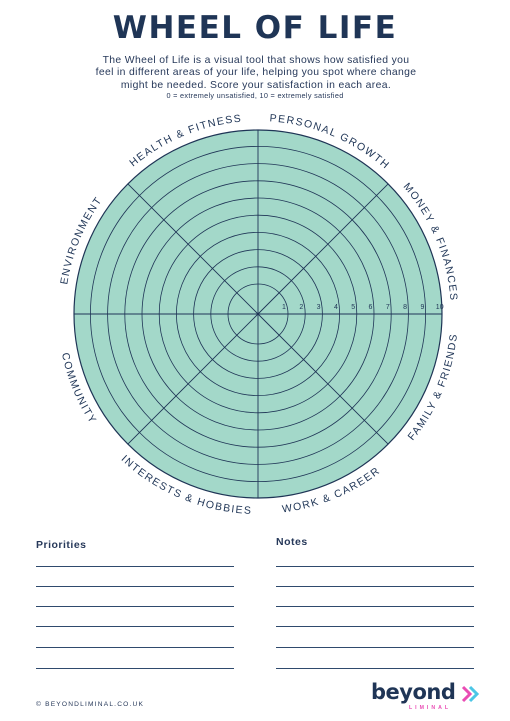 This screenshot has height=721, width=510. I want to click on copyright-text: © BEYONDLIMINAL.CO.UK, so click(90, 704).